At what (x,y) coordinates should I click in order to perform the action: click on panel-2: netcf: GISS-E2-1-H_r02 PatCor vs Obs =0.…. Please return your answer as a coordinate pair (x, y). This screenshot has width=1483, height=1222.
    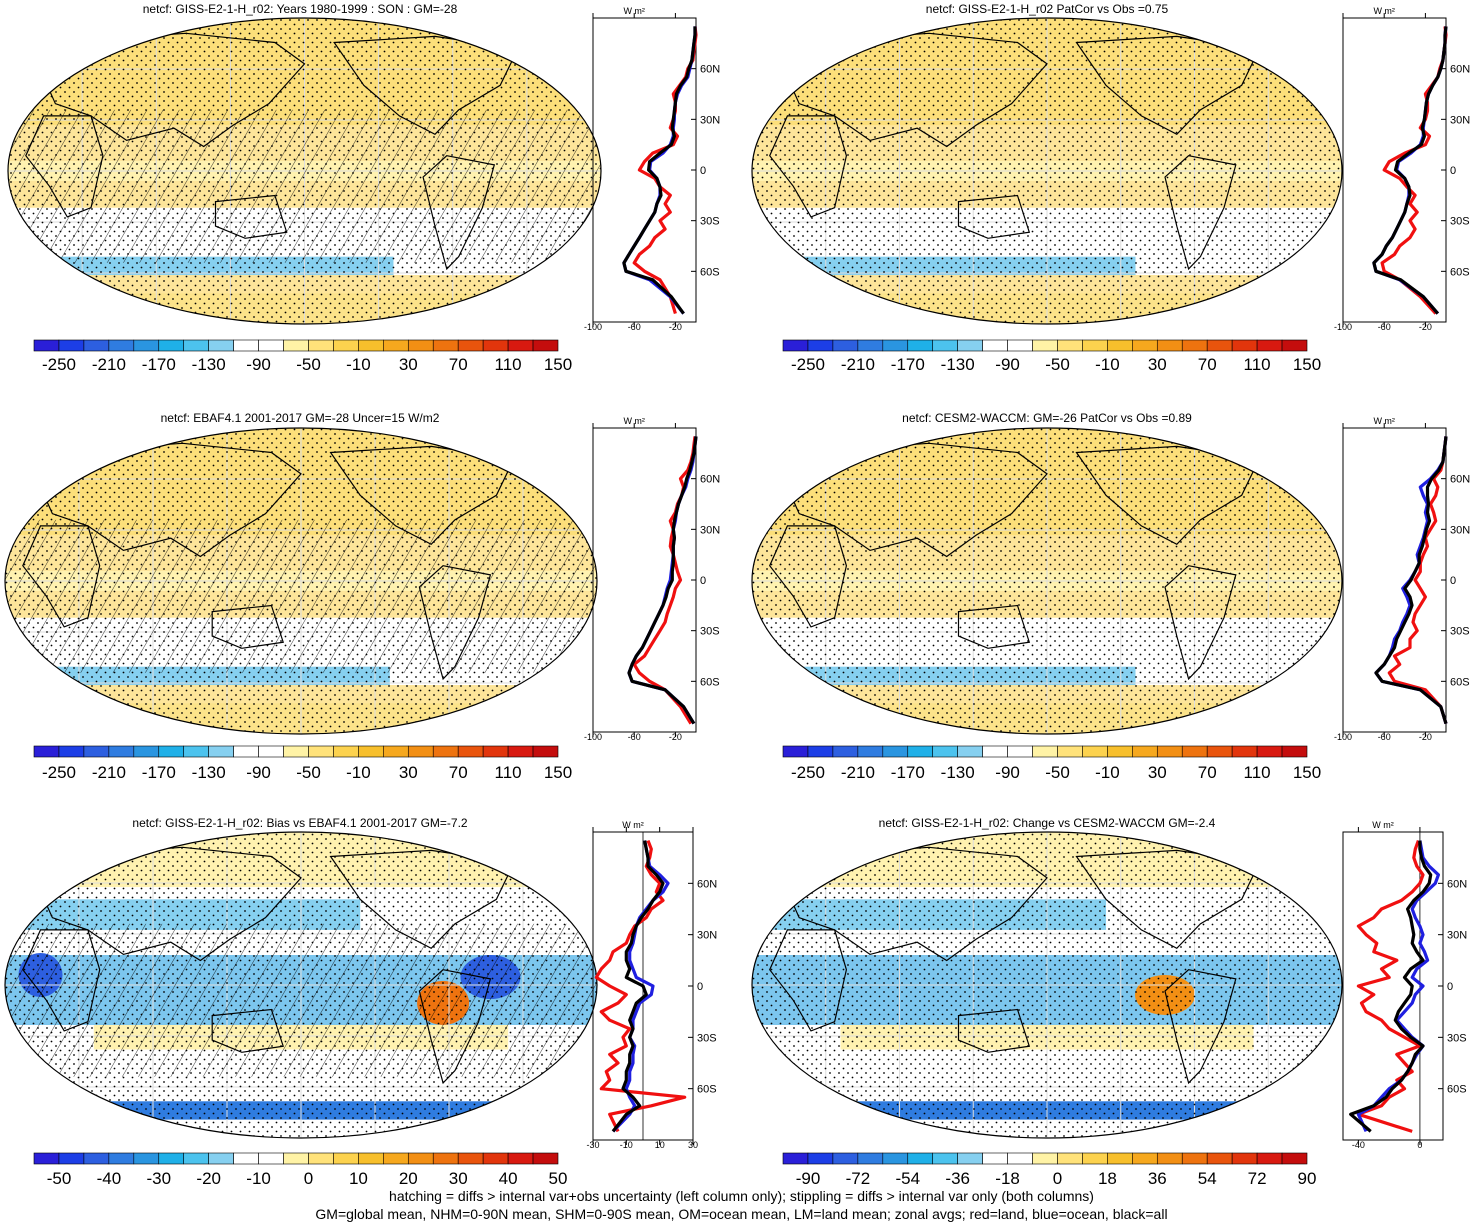
    Looking at the image, I should click on (1110, 188).